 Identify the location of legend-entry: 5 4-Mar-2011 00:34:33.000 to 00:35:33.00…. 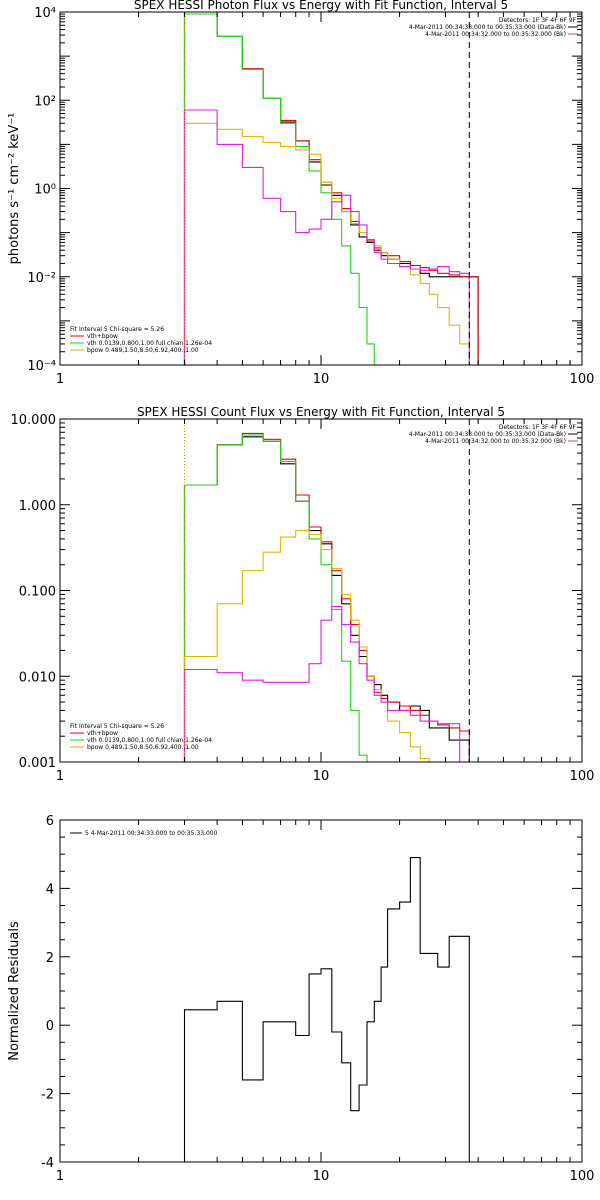
(151, 833).